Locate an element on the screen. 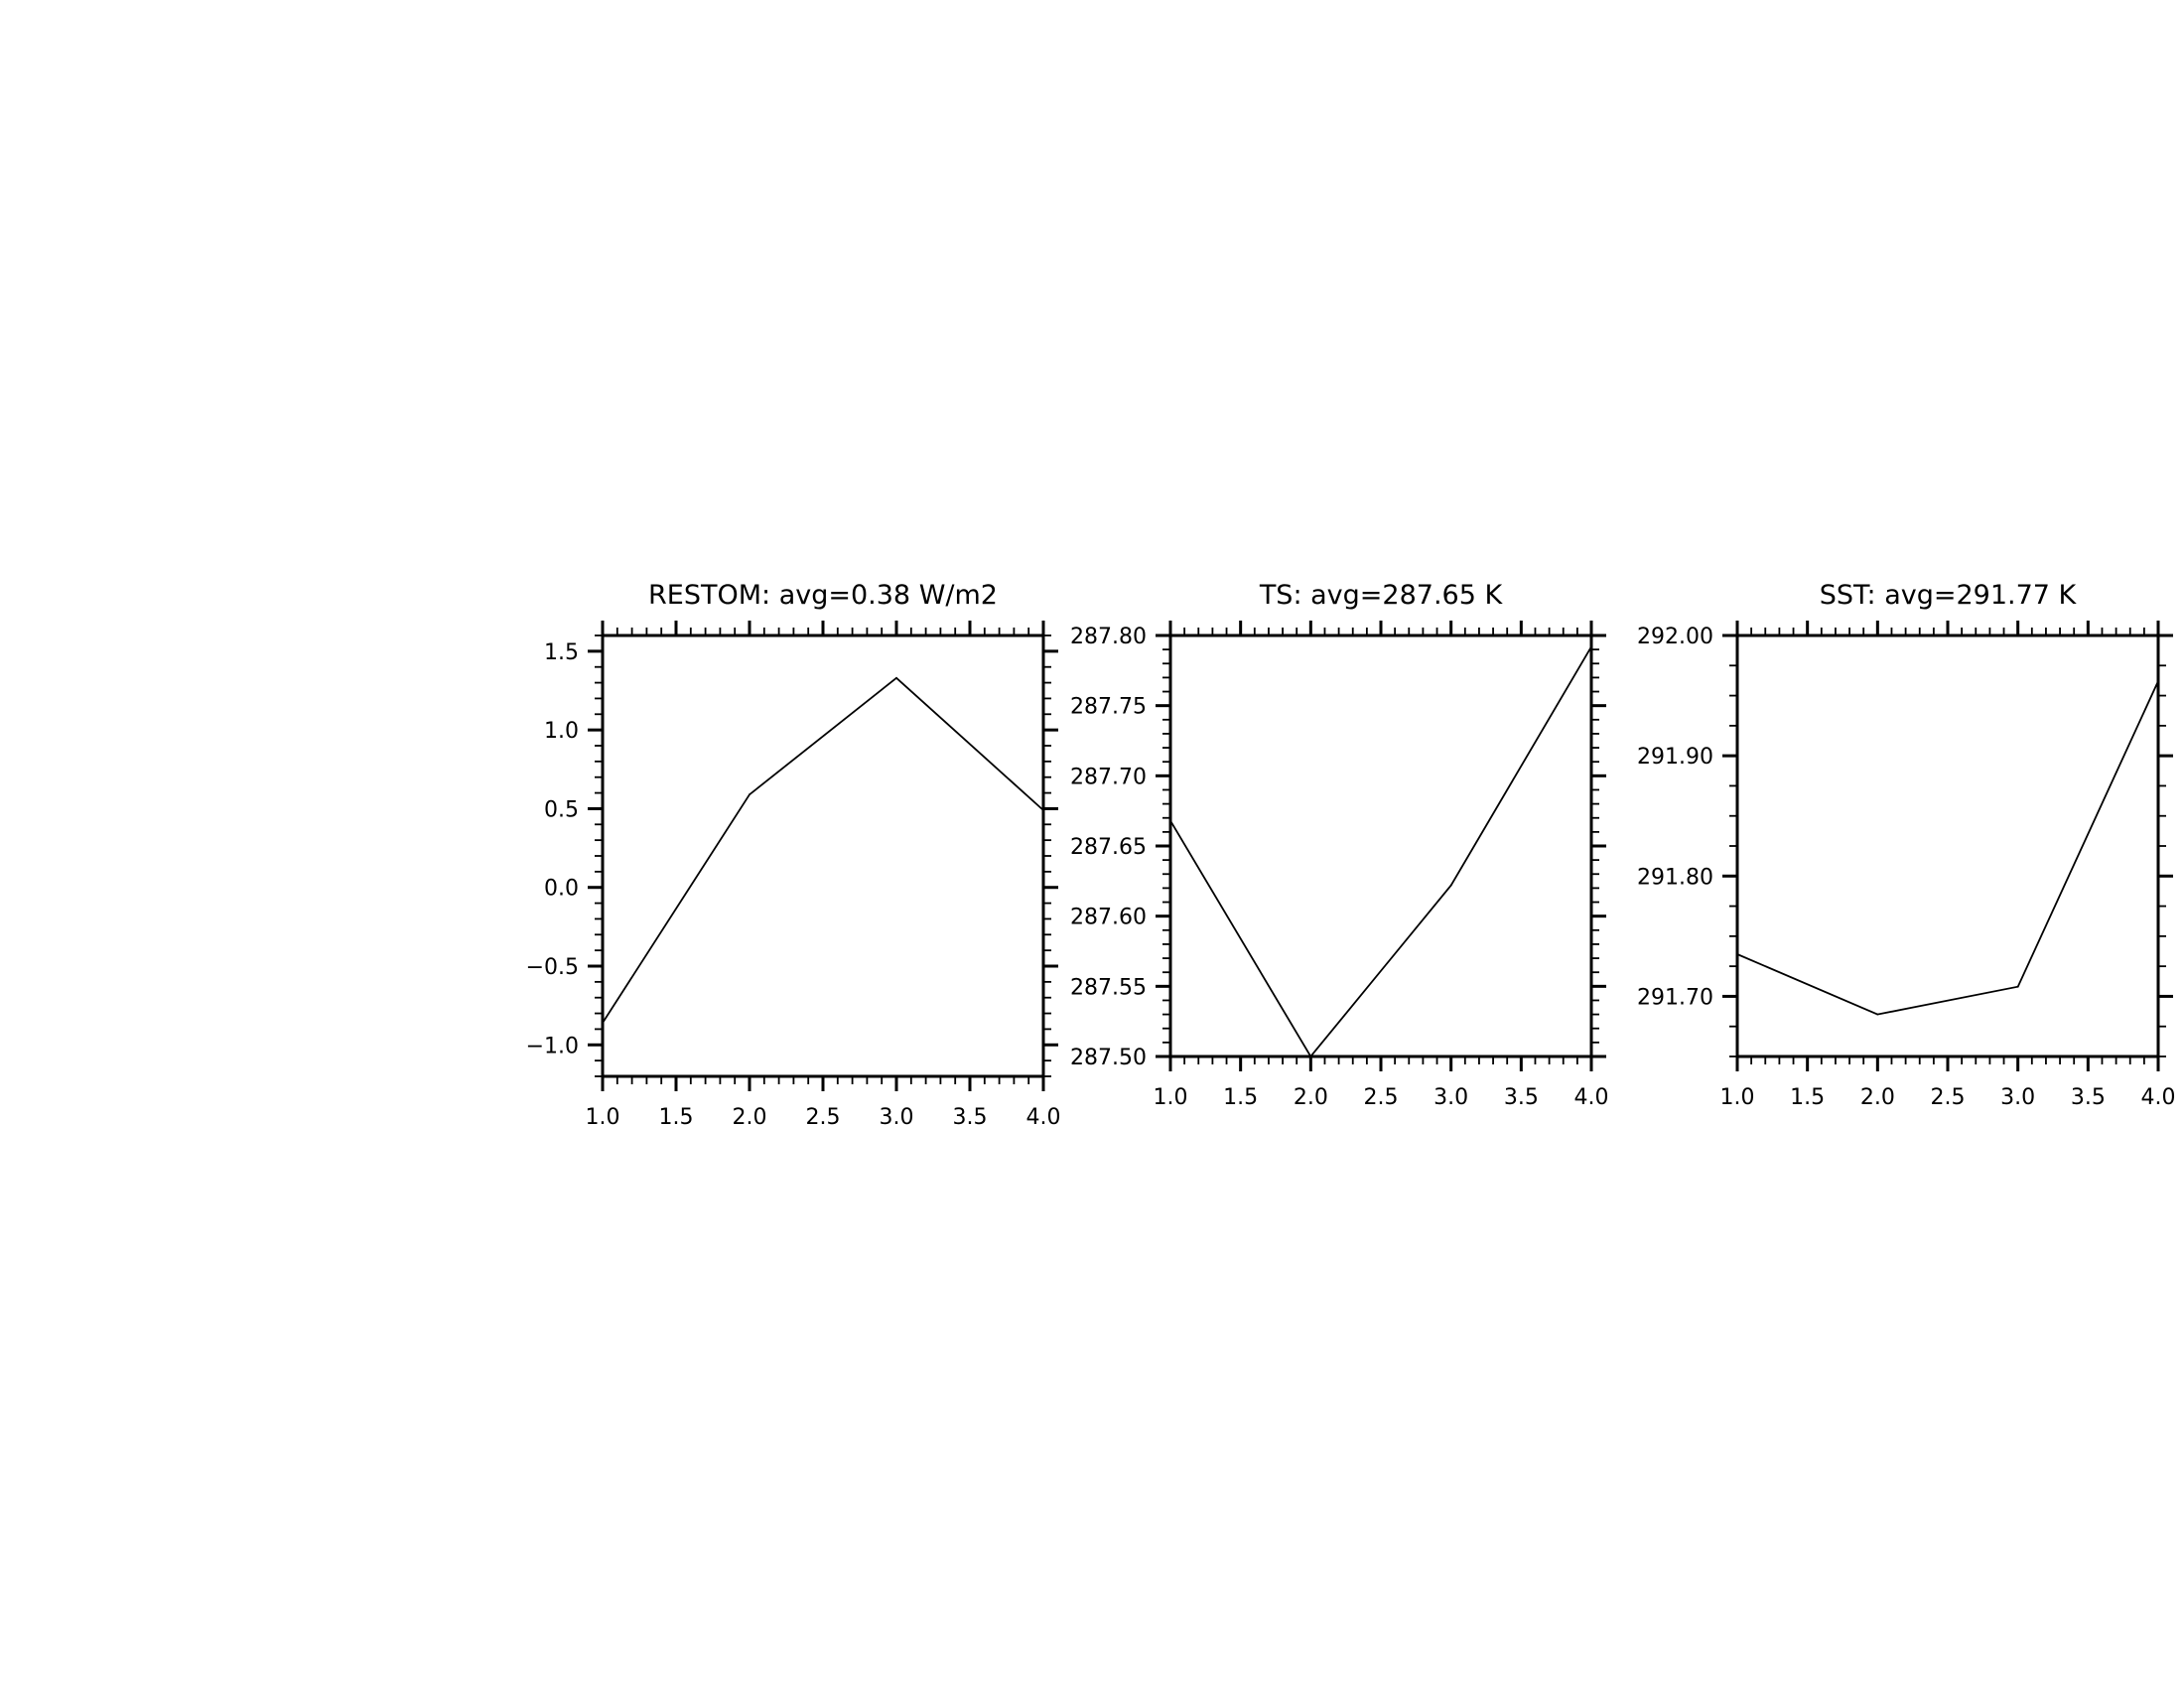  restom-x-tick-label: 2.5 is located at coordinates (823, 1117).